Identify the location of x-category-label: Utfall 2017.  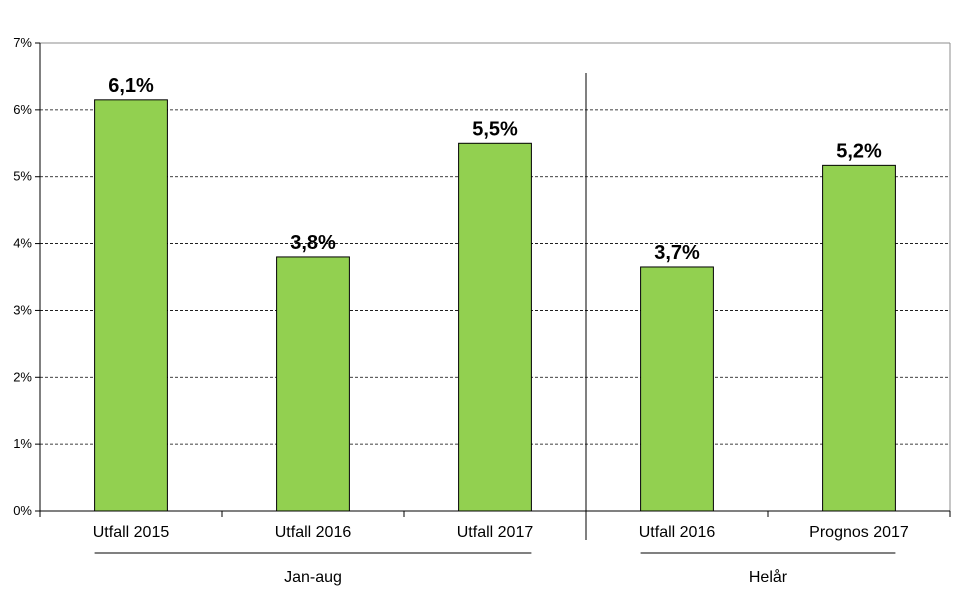
(495, 532).